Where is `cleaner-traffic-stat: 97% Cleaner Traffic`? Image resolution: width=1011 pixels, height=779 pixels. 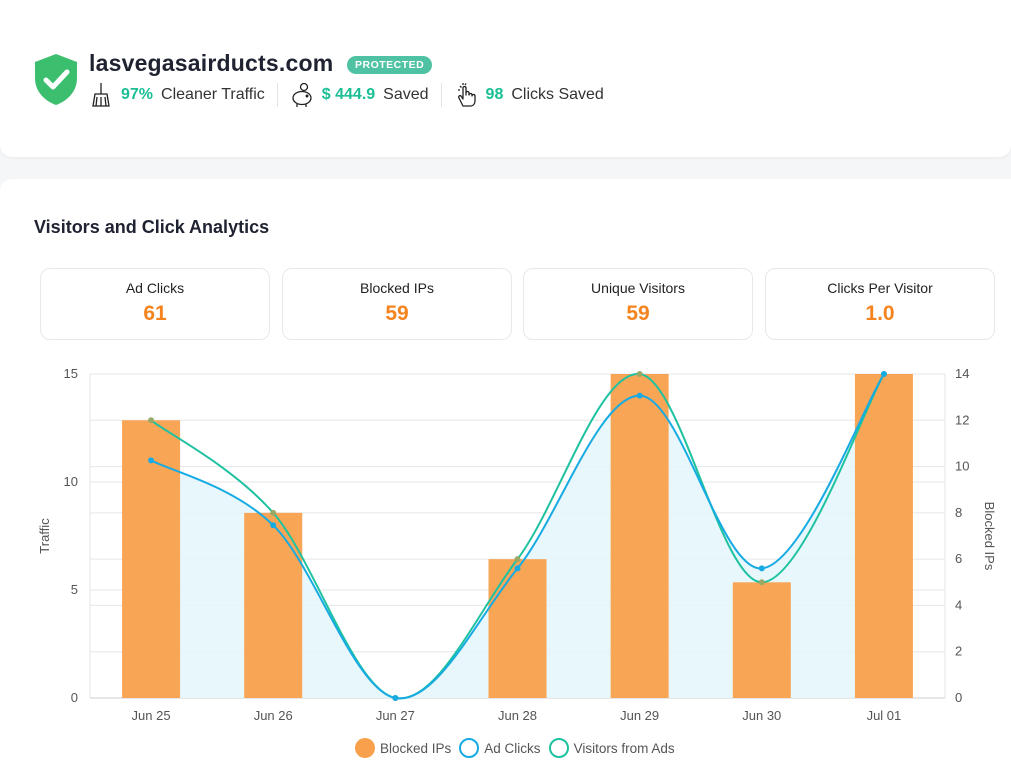
cleaner-traffic-stat: 97% Cleaner Traffic is located at coordinates (177, 95).